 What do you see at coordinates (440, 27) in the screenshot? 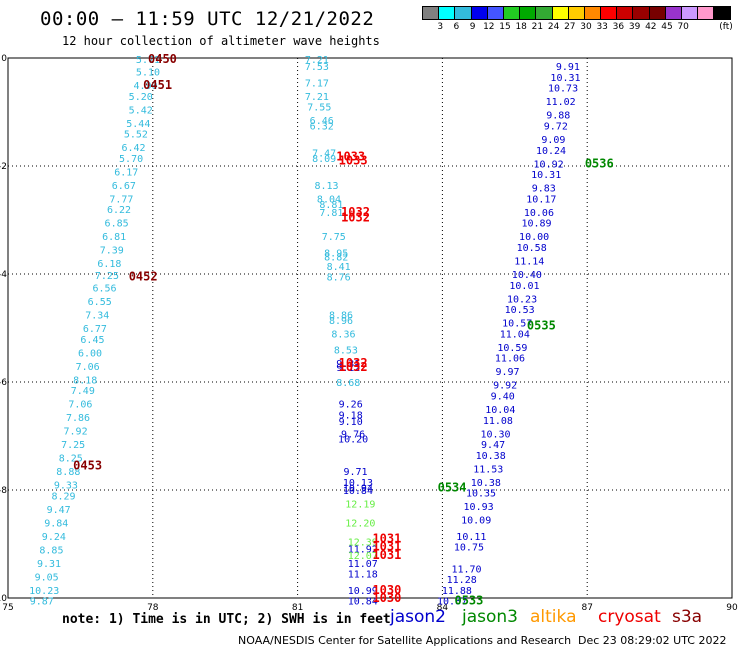
I see `colorbar-label: 3` at bounding box center [440, 27].